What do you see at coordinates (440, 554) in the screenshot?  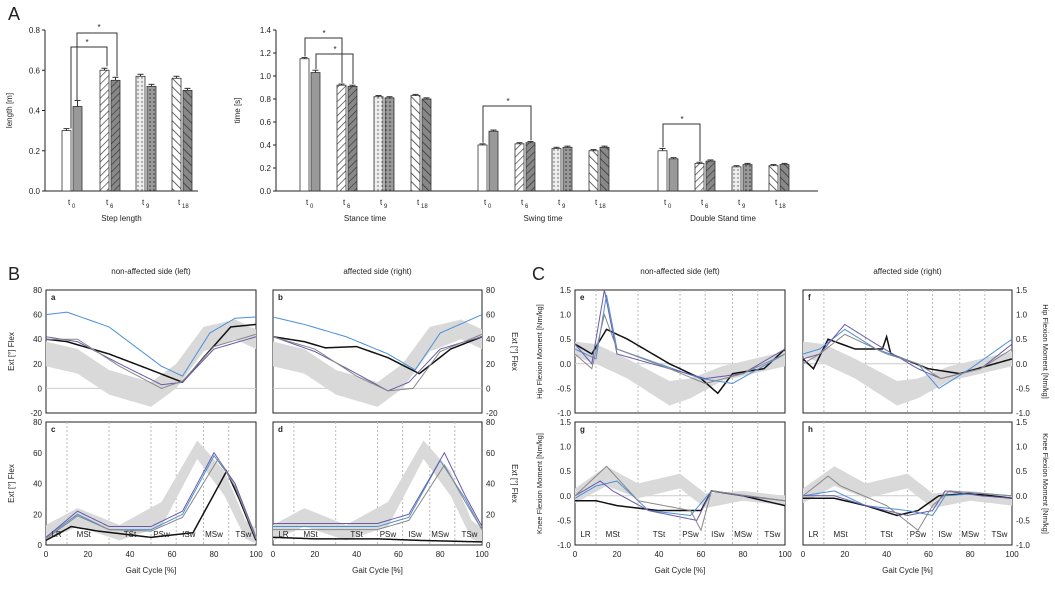 I see `x-tick-label: 80` at bounding box center [440, 554].